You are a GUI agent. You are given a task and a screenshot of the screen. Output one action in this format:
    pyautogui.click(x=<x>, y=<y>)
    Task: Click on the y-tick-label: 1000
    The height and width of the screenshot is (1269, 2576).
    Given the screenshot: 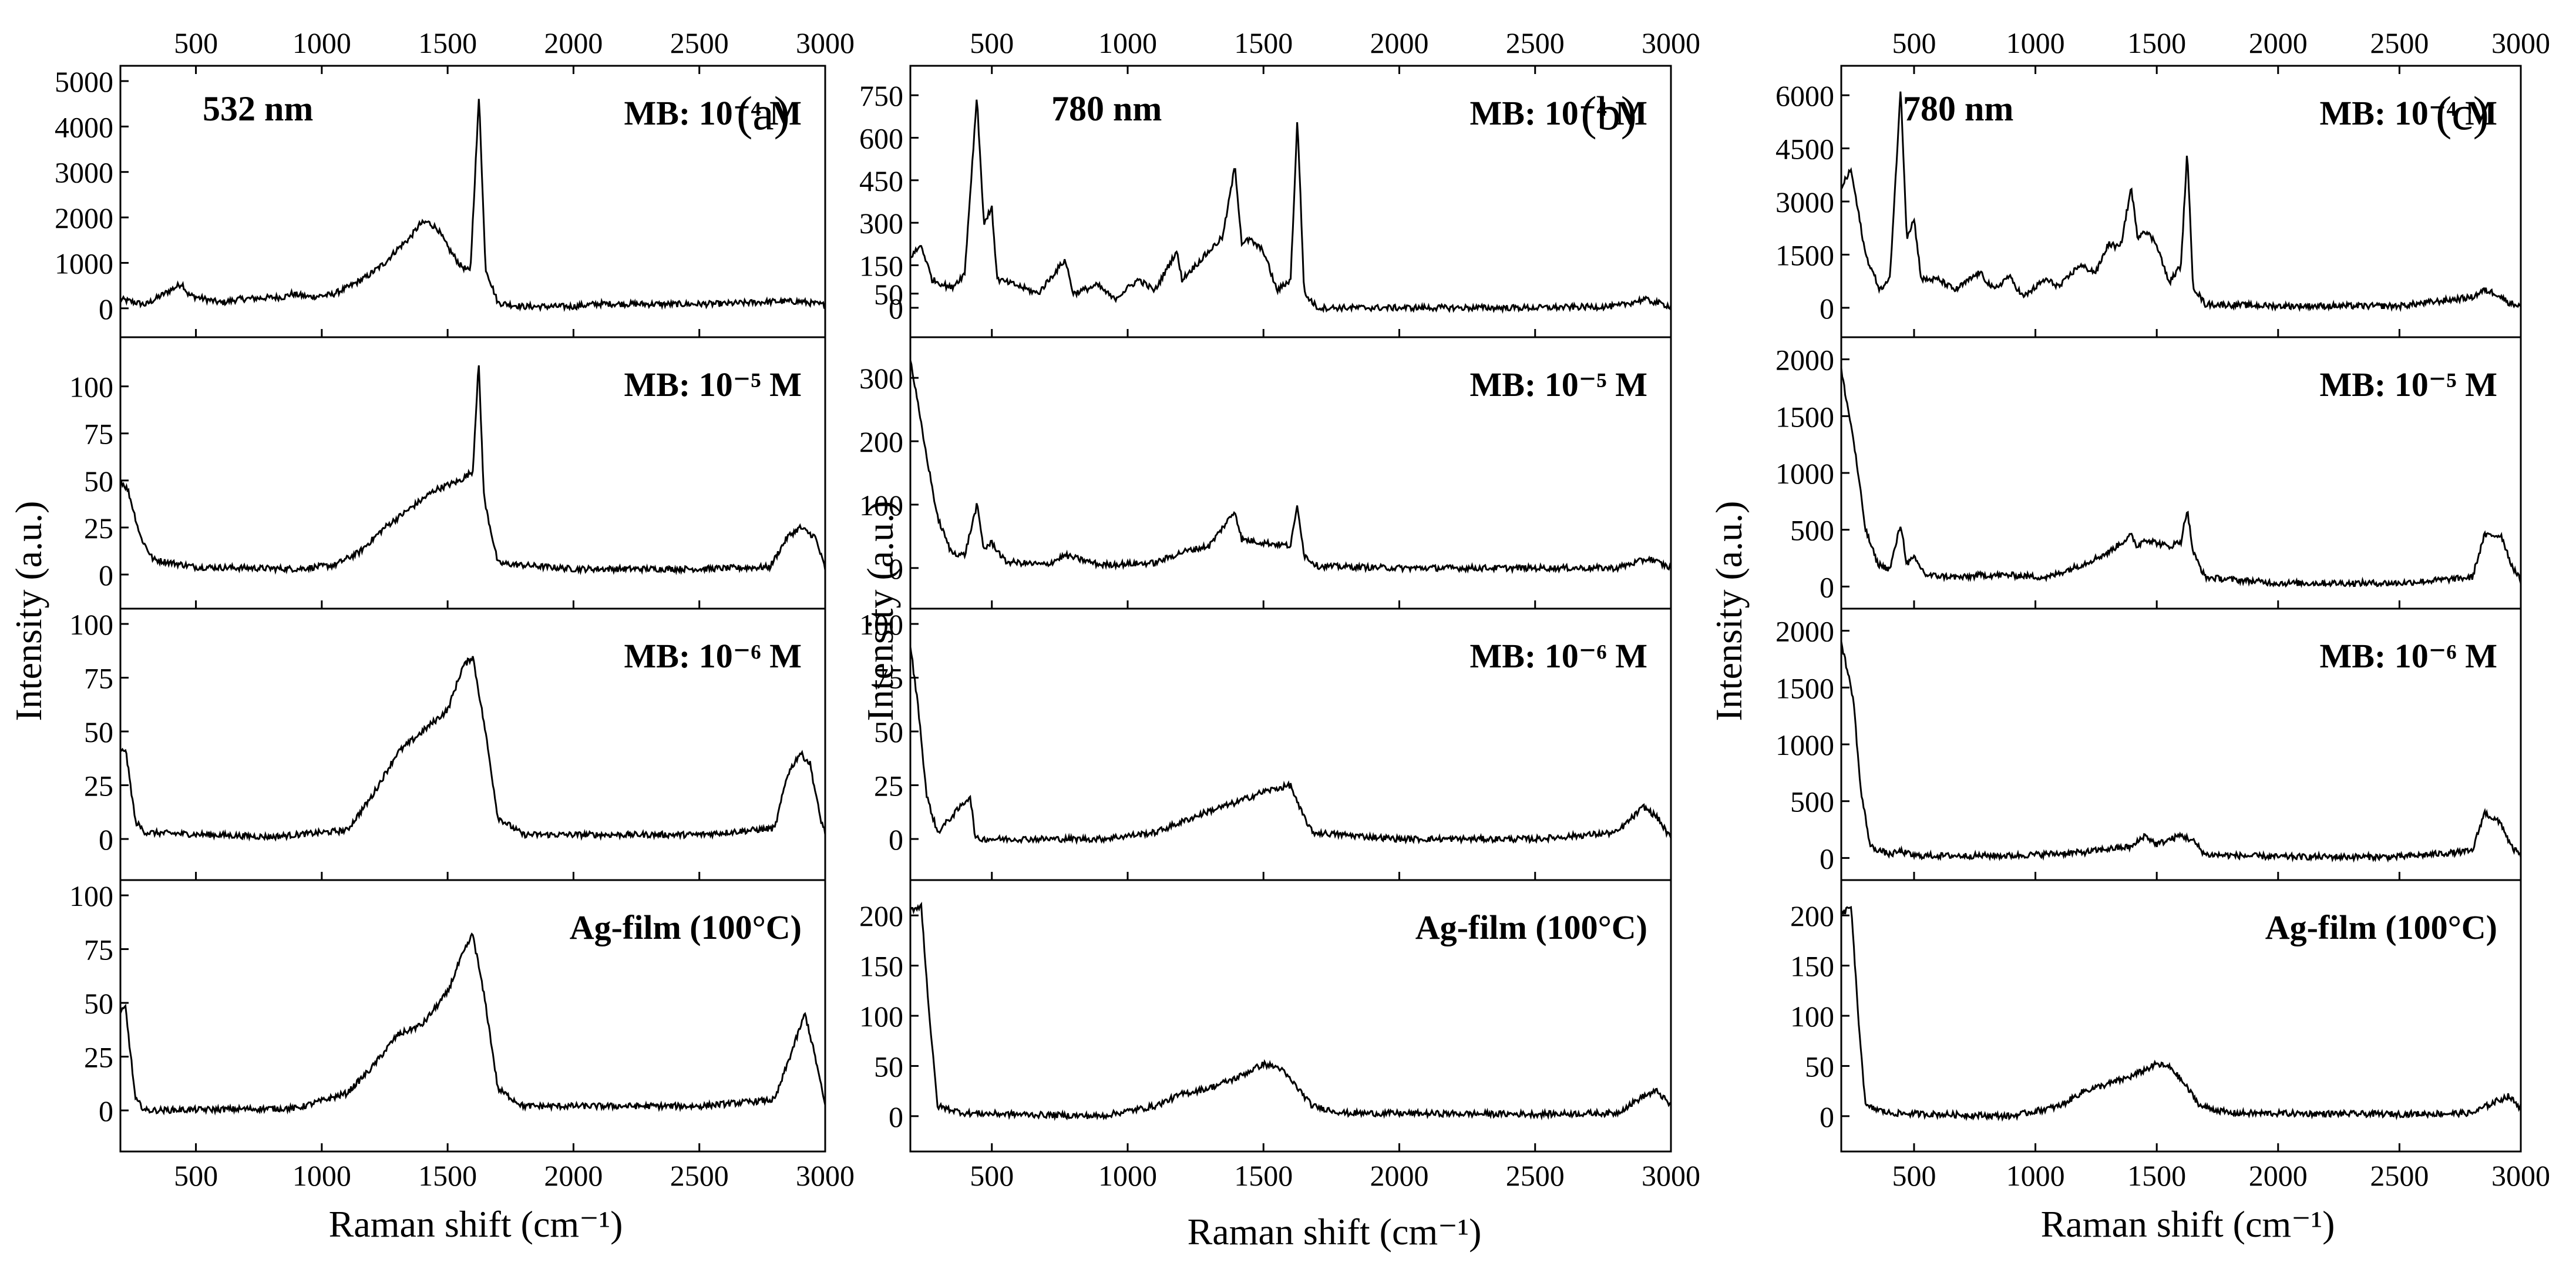 What is the action you would take?
    pyautogui.click(x=84, y=263)
    